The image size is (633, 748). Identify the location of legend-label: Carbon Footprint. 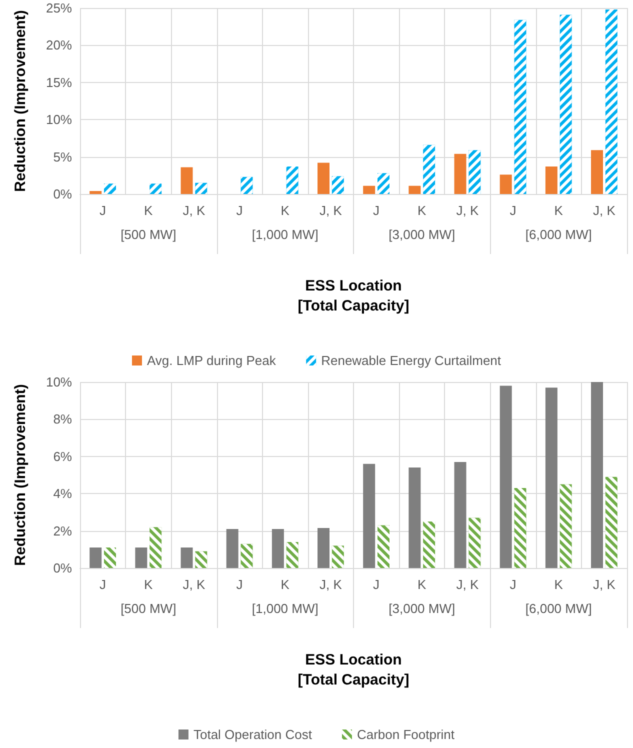
(405, 734).